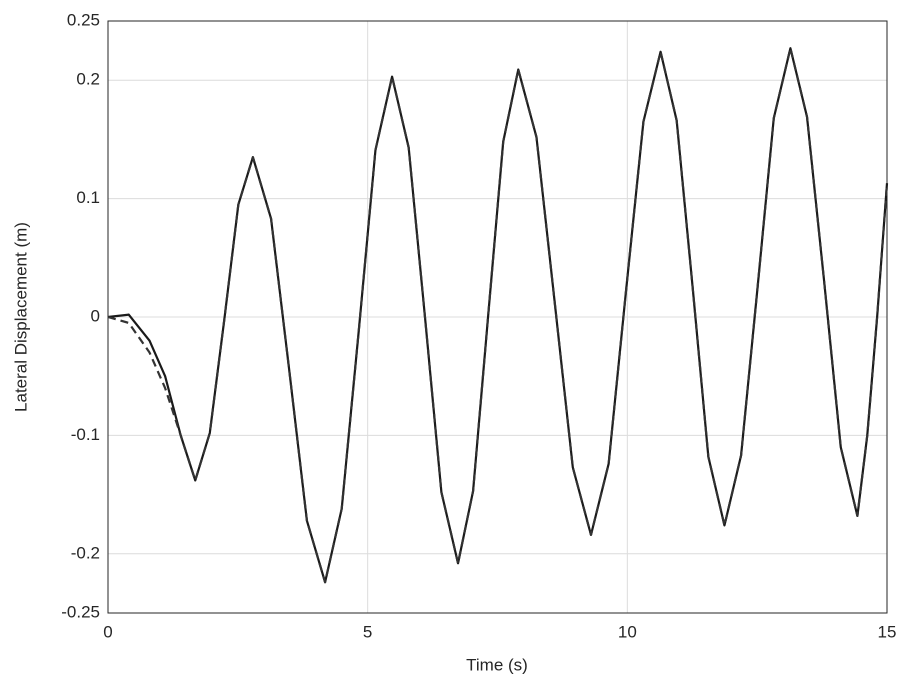  I want to click on y-tick-label: -0.2, so click(85, 552).